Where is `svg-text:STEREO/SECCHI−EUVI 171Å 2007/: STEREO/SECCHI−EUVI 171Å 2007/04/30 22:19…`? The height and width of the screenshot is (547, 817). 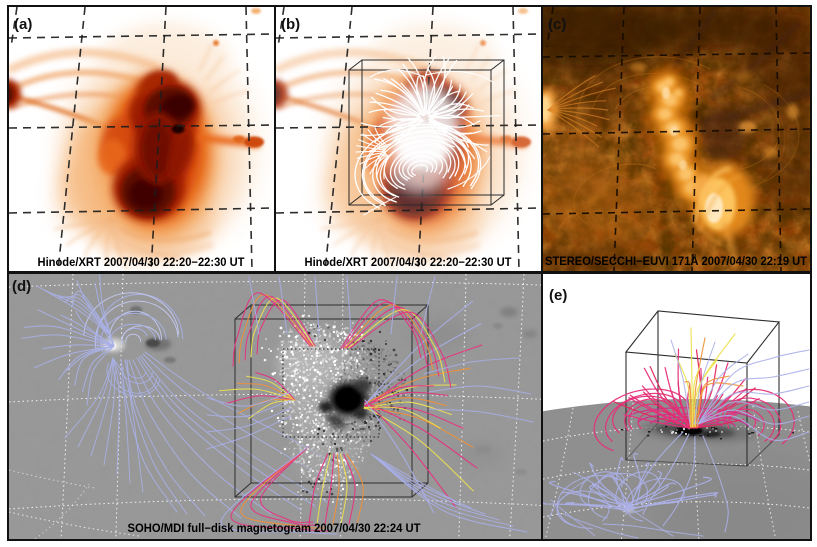 svg-text:STEREO/SECCHI−EUVI 171Å 2007/: STEREO/SECCHI−EUVI 171Å 2007/04/30 22:19… is located at coordinates (676, 261).